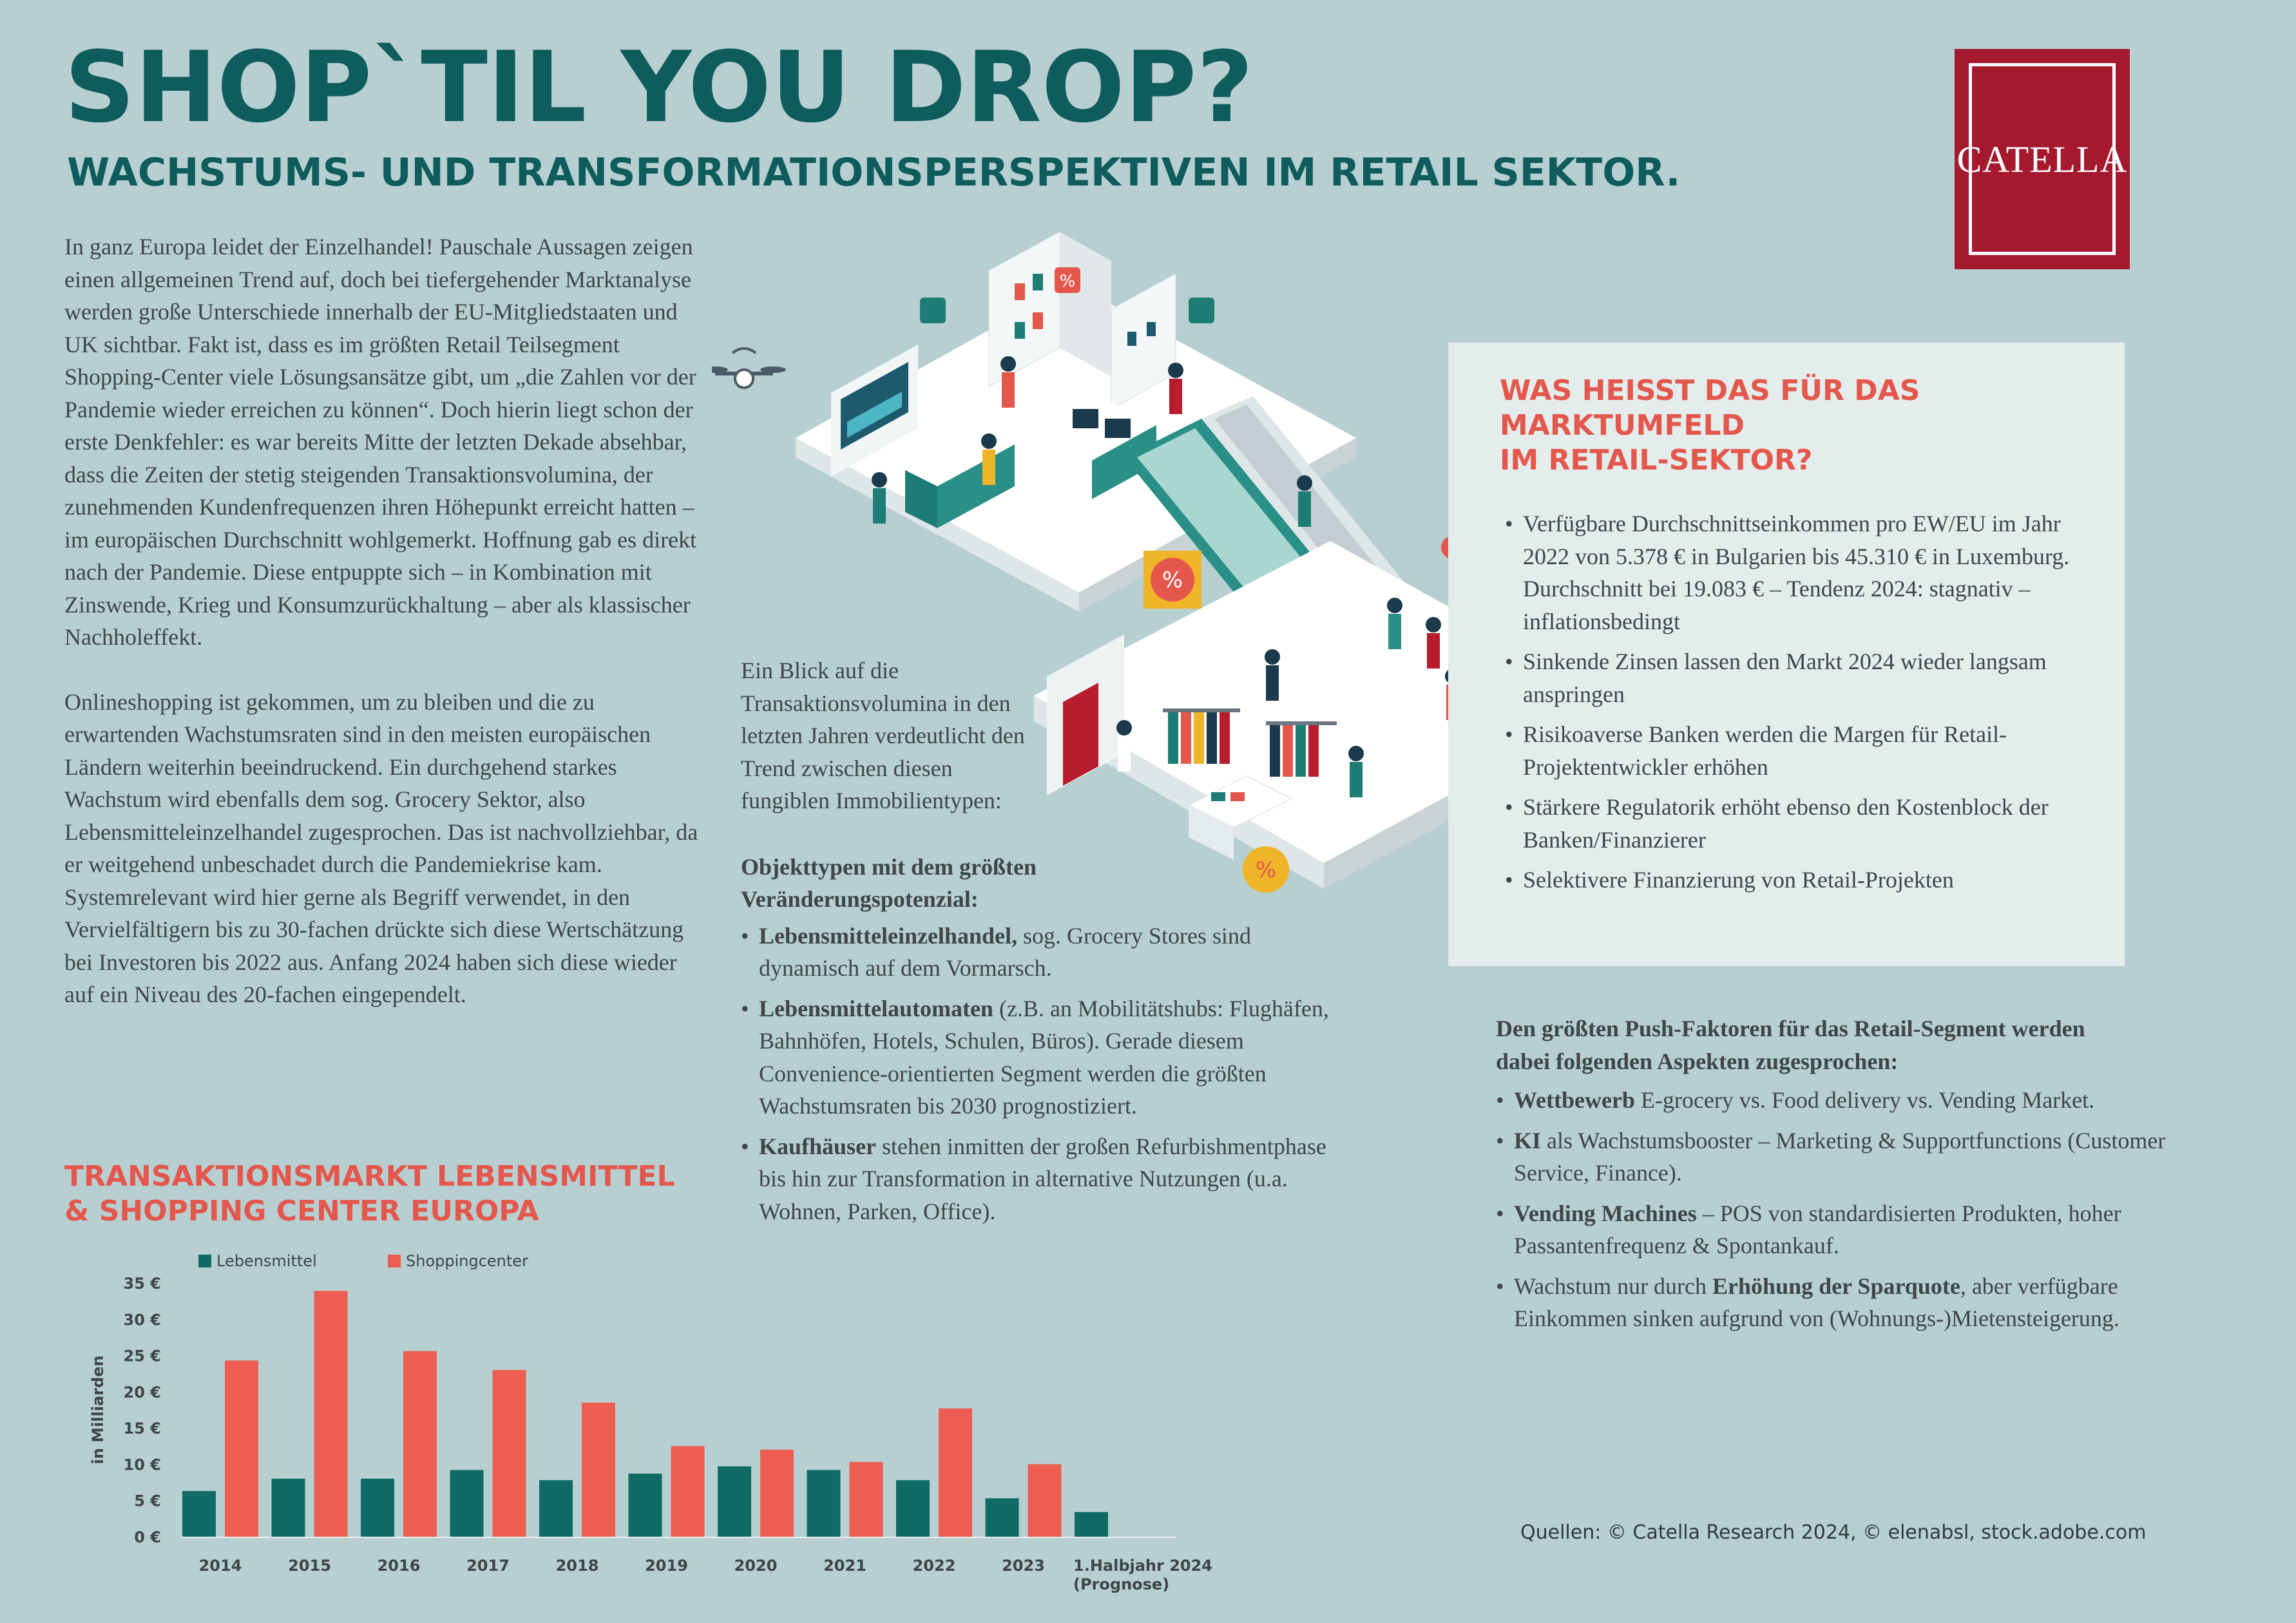 This screenshot has width=2296, height=1623. I want to click on logo-text: CATELLA, so click(2042, 159).